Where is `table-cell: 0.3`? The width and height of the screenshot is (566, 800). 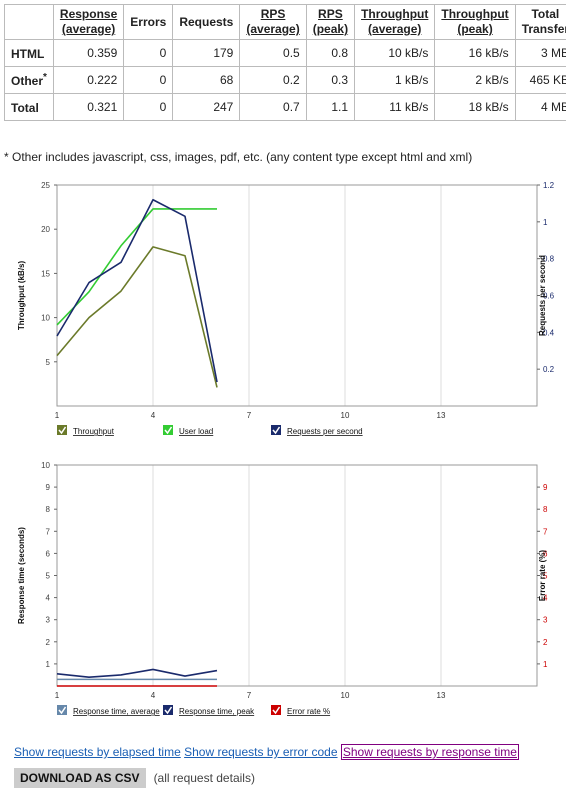
table-cell: 0.3 is located at coordinates (330, 80).